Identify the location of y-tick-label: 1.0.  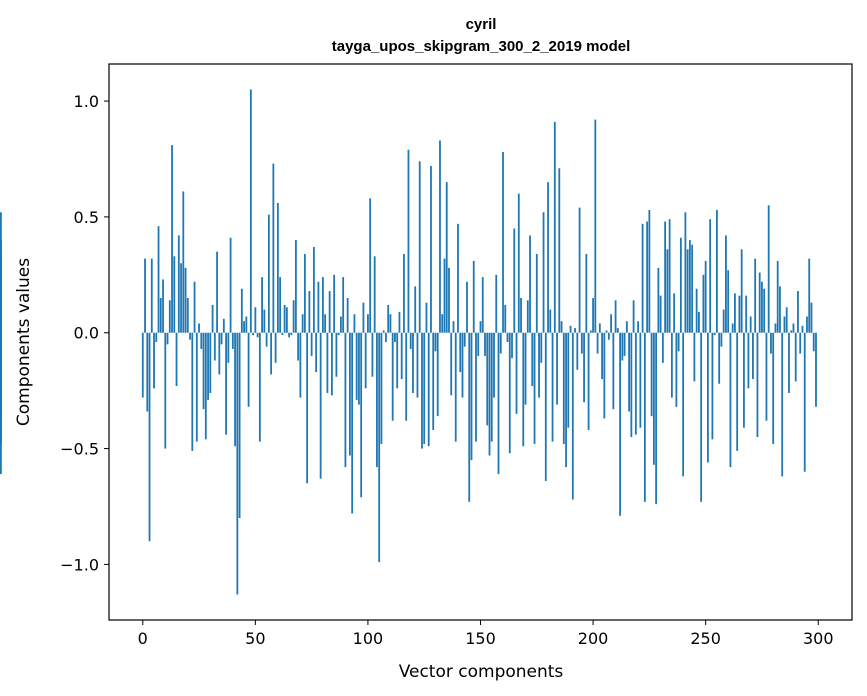
(86, 101).